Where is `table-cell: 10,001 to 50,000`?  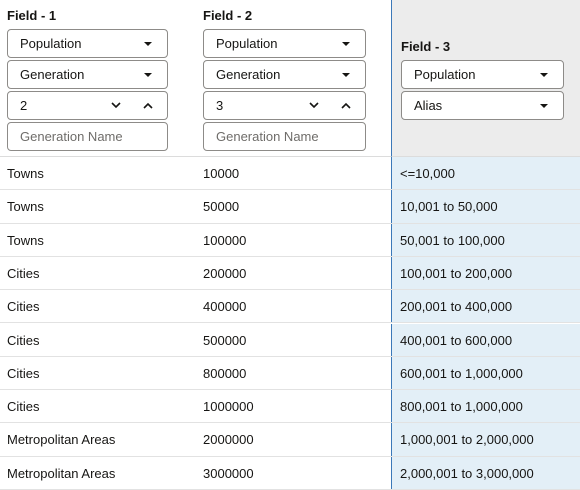 table-cell: 10,001 to 50,000 is located at coordinates (485, 206).